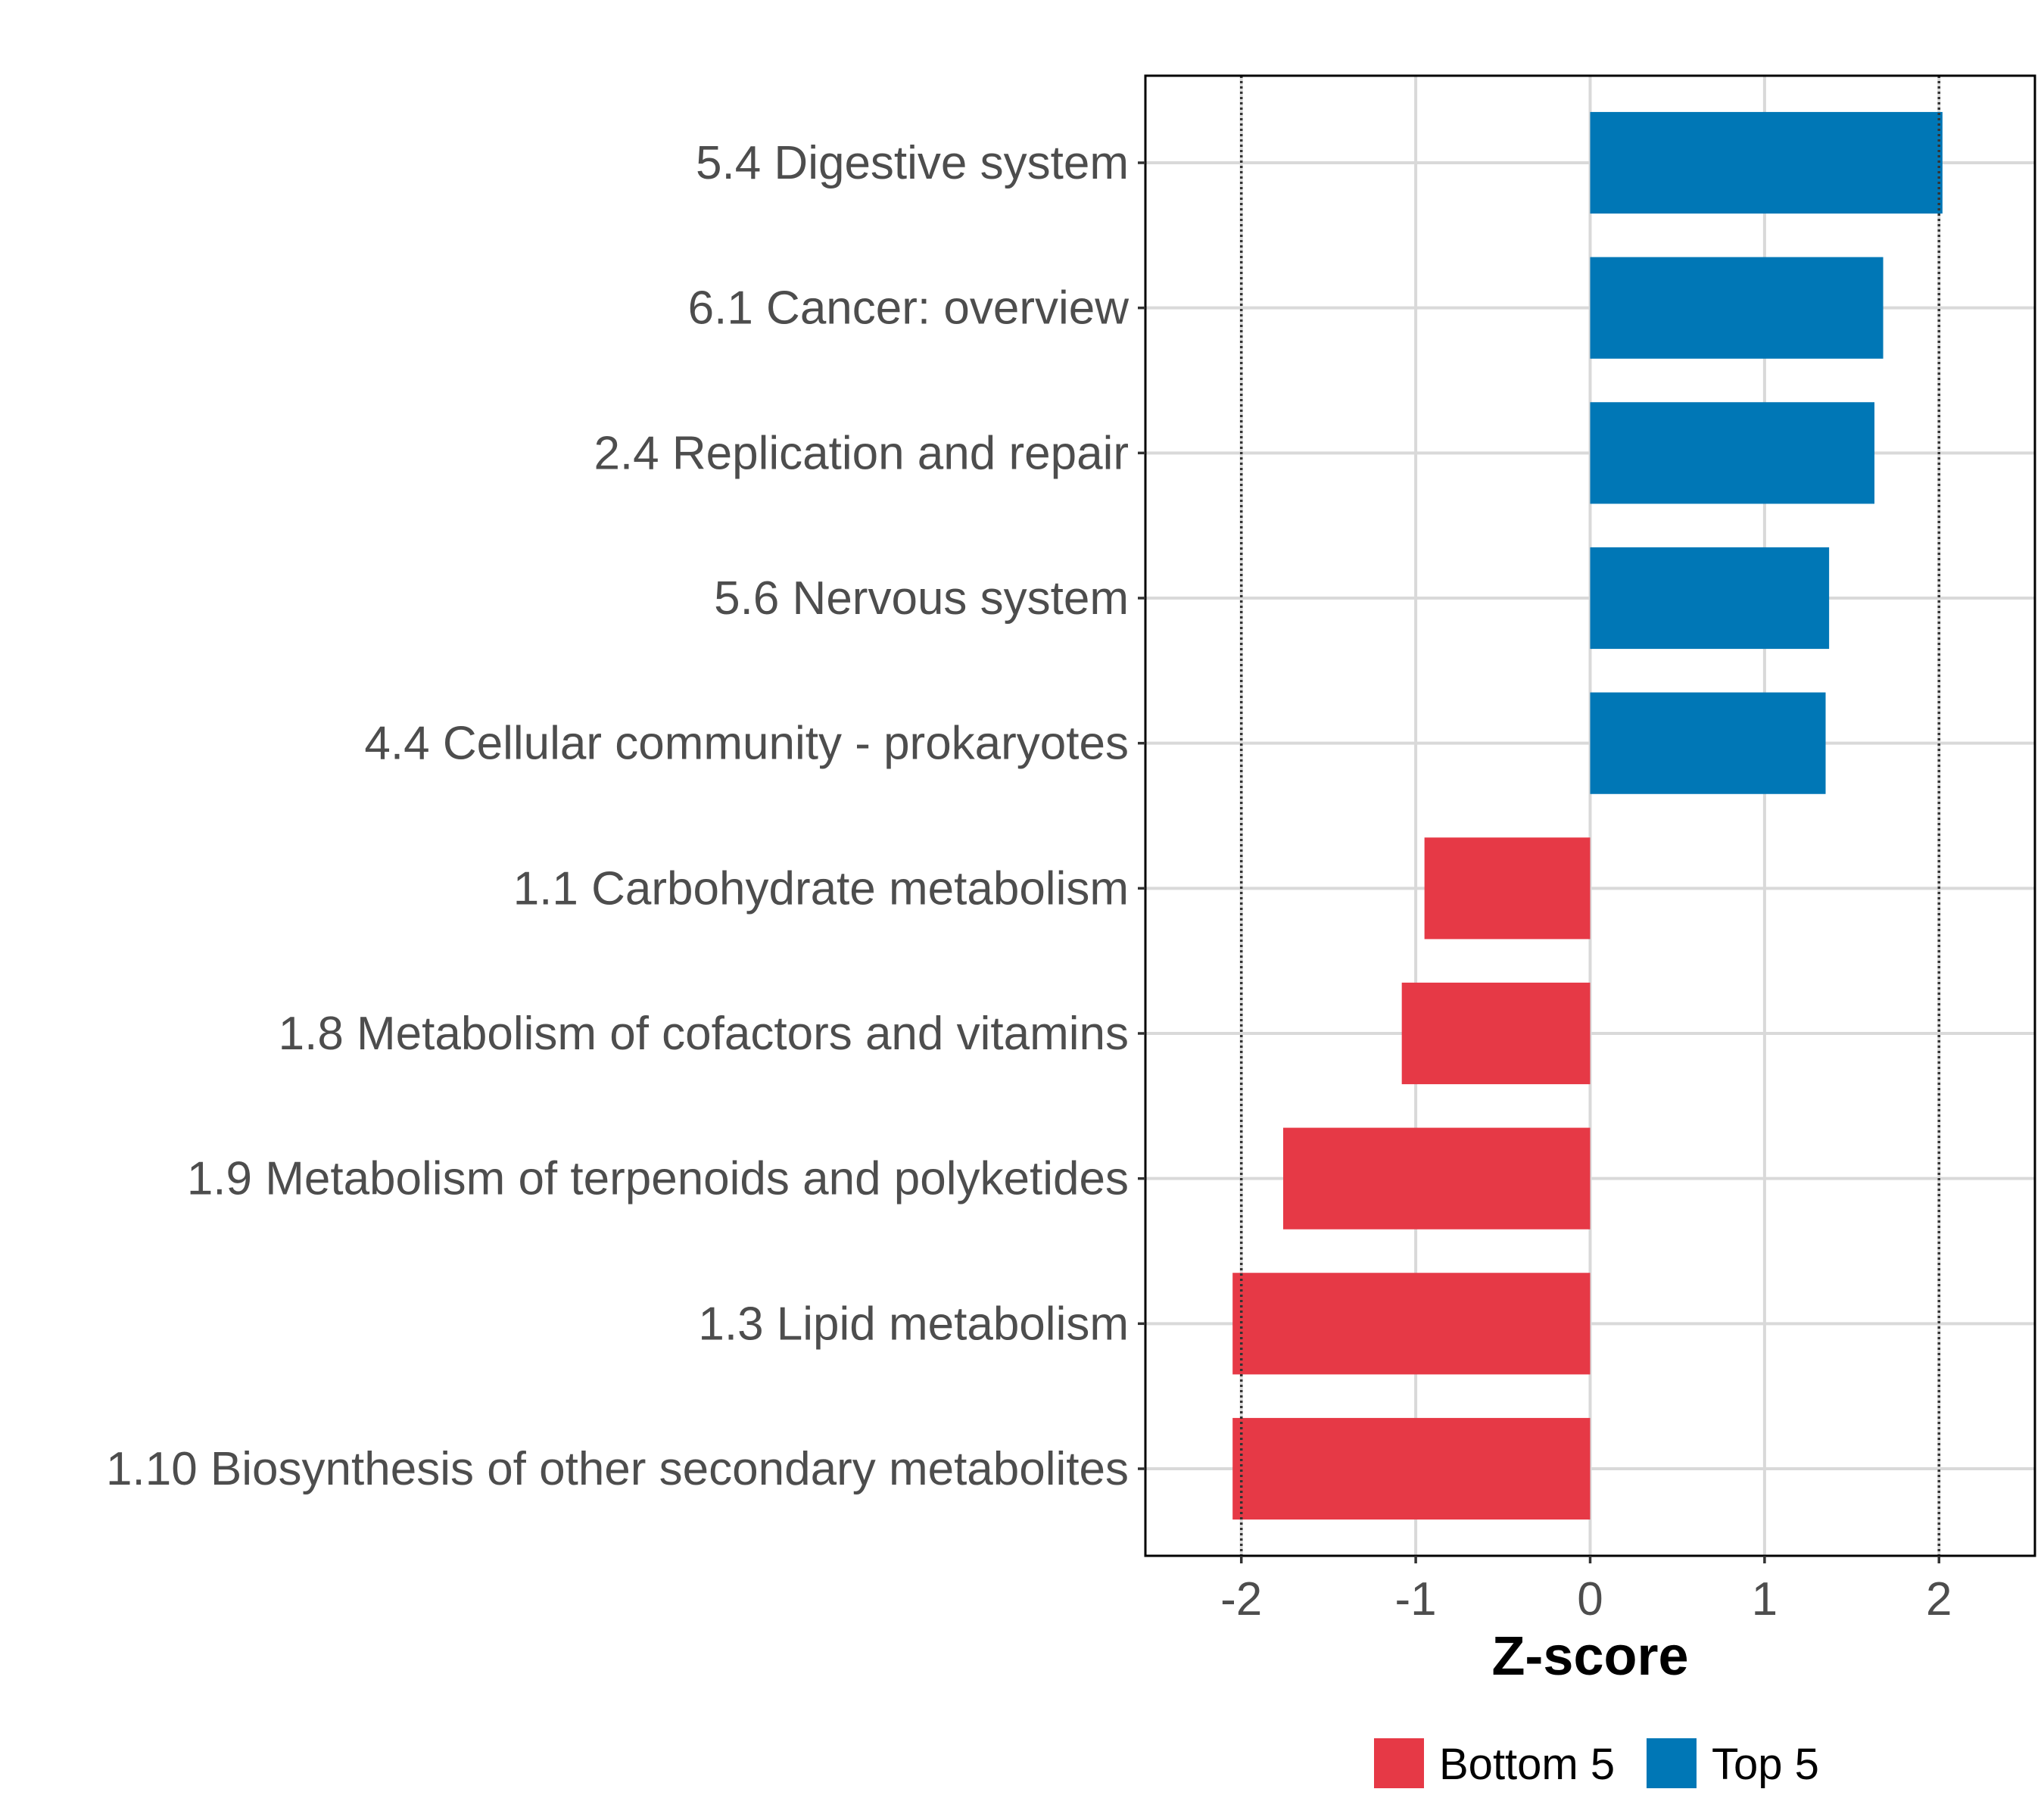 This screenshot has width=2044, height=1817. What do you see at coordinates (1589, 1656) in the screenshot?
I see `x-axis-title: Z-score` at bounding box center [1589, 1656].